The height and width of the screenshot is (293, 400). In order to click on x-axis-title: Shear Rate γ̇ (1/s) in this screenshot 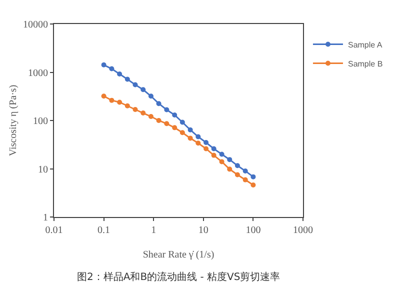, I will do `click(178, 255)`.